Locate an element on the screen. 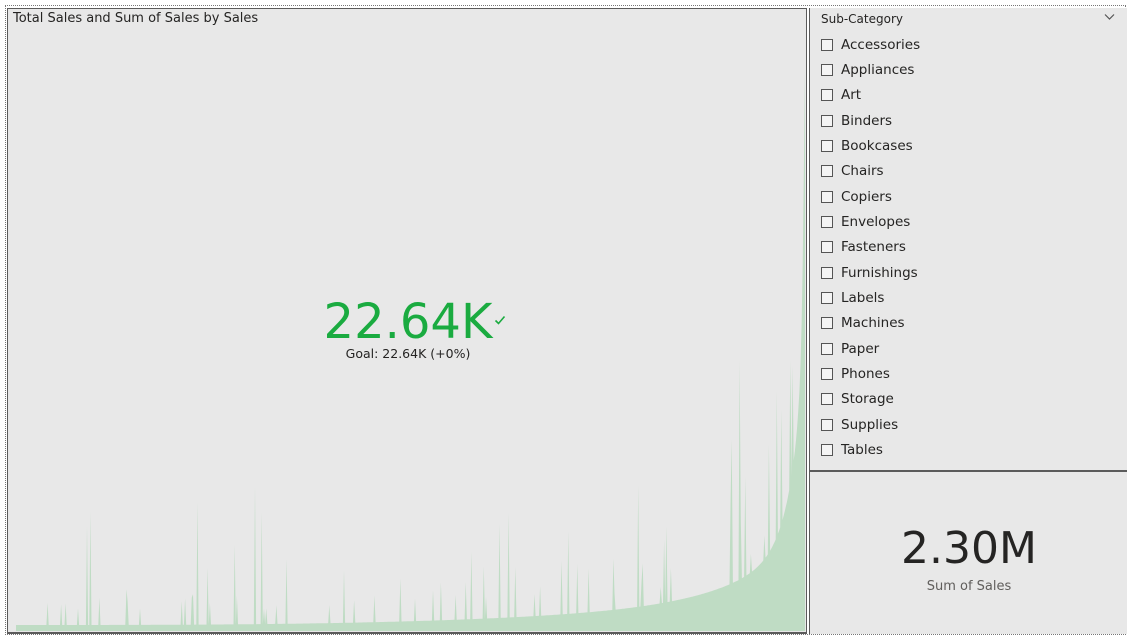 Image resolution: width=1132 pixels, height=640 pixels. slicer-item-label: Labels is located at coordinates (863, 298).